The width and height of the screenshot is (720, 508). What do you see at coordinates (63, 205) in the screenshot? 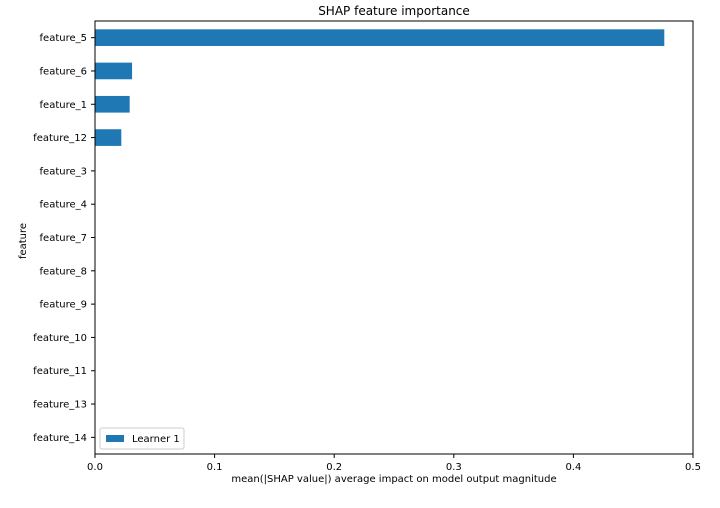
I see `y-tick-label: feature_4` at bounding box center [63, 205].